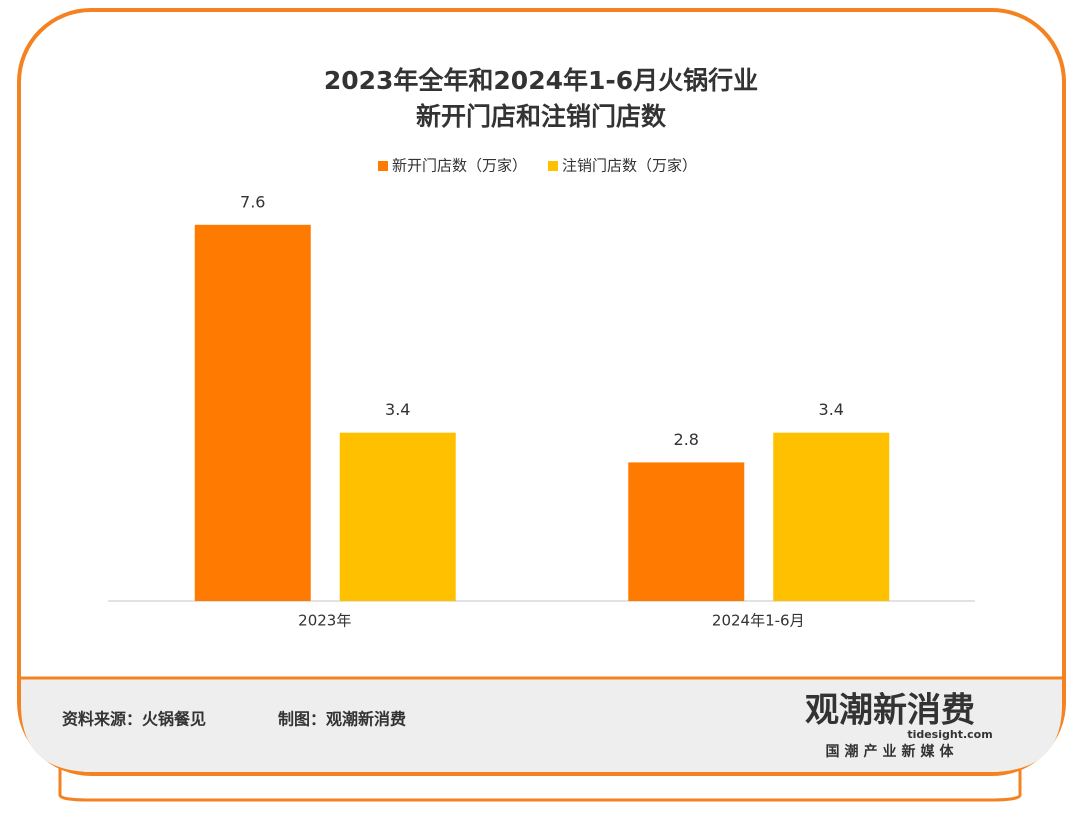 The width and height of the screenshot is (1080, 813). What do you see at coordinates (629, 166) in the screenshot?
I see `legend-label: 注销门店数（万家）` at bounding box center [629, 166].